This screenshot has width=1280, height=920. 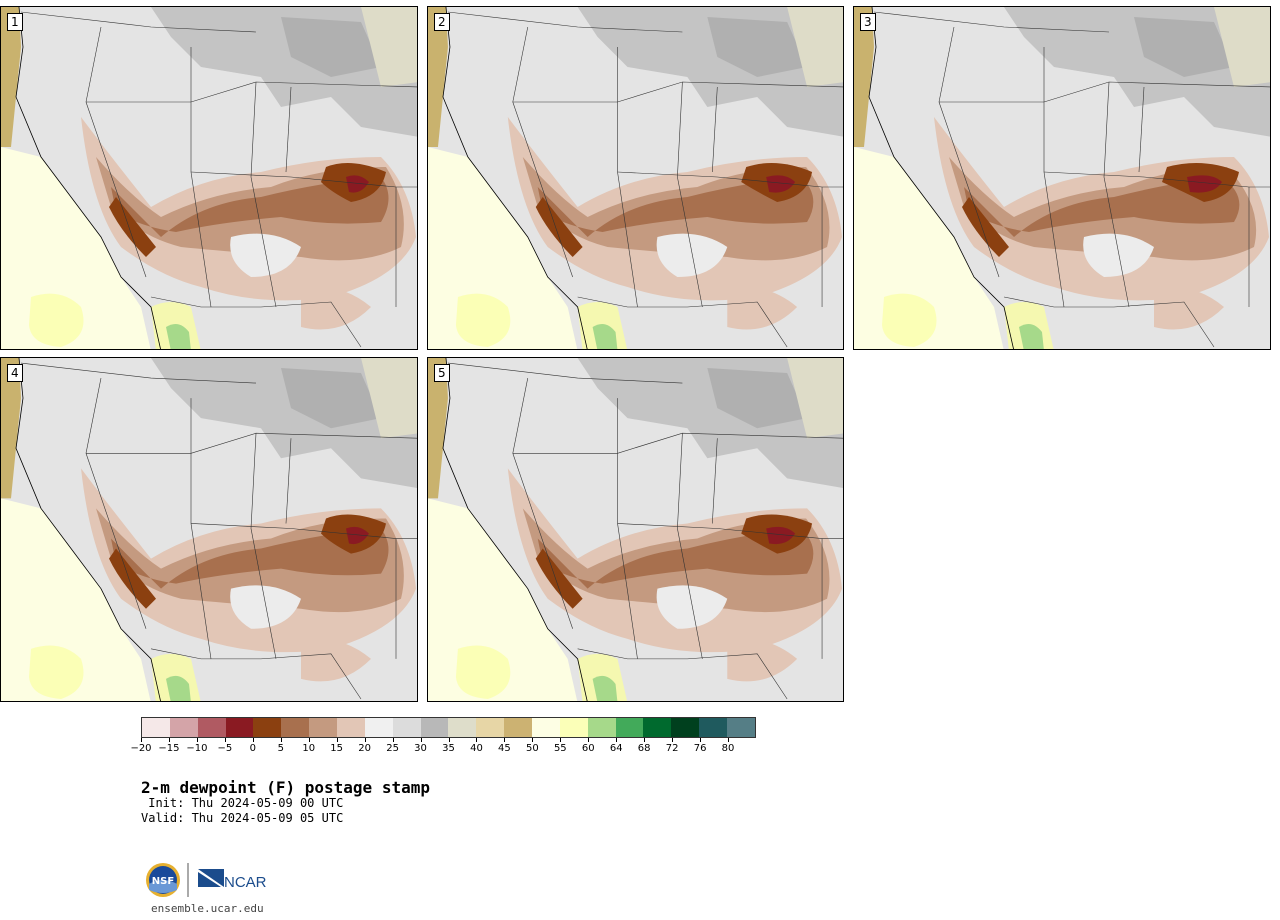 I want to click on colorbar-tick-label: 80, so click(x=728, y=748).